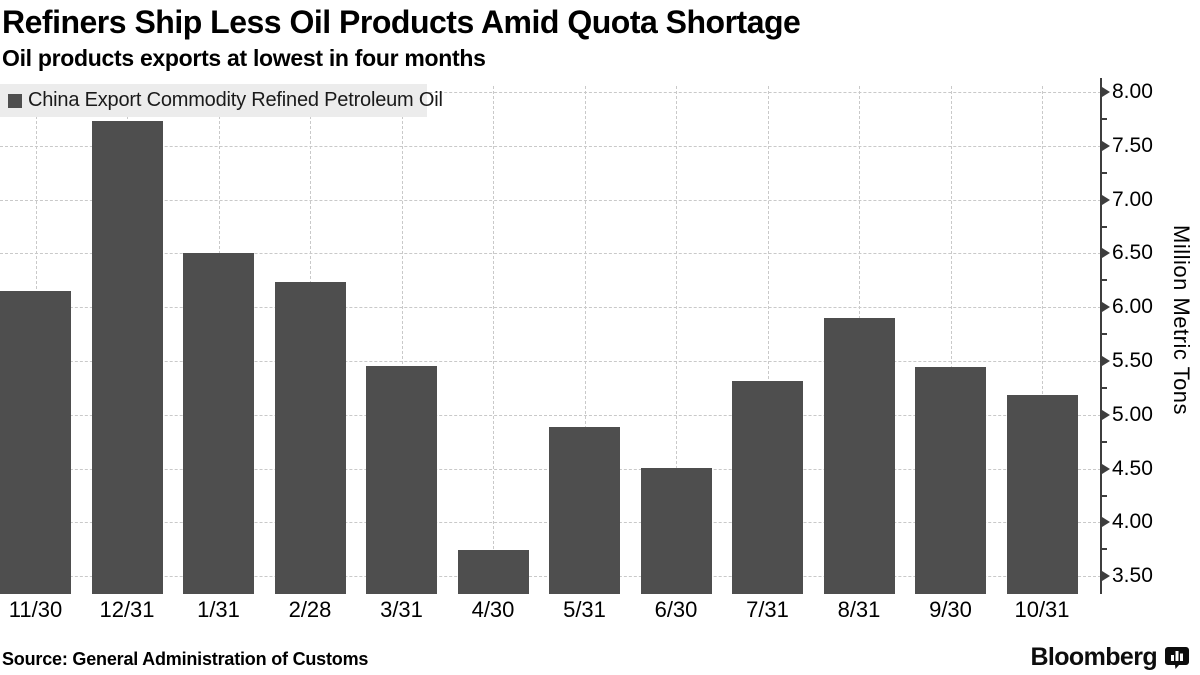  Describe the element at coordinates (493, 609) in the screenshot. I see `x-tick-label: 4/30` at that location.